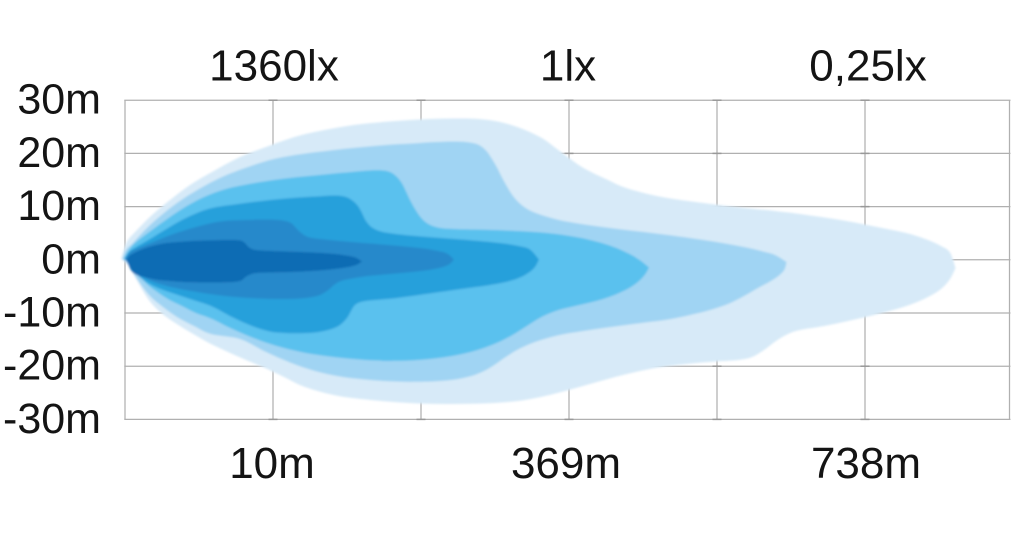 Image resolution: width=1015 pixels, height=539 pixels. What do you see at coordinates (71, 259) in the screenshot?
I see `svg-text: 0m` at bounding box center [71, 259].